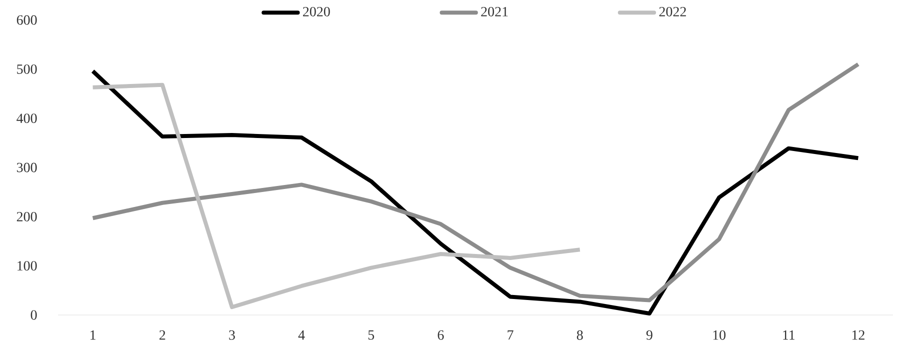  What do you see at coordinates (511, 335) in the screenshot?
I see `x-tick-label: 7` at bounding box center [511, 335].